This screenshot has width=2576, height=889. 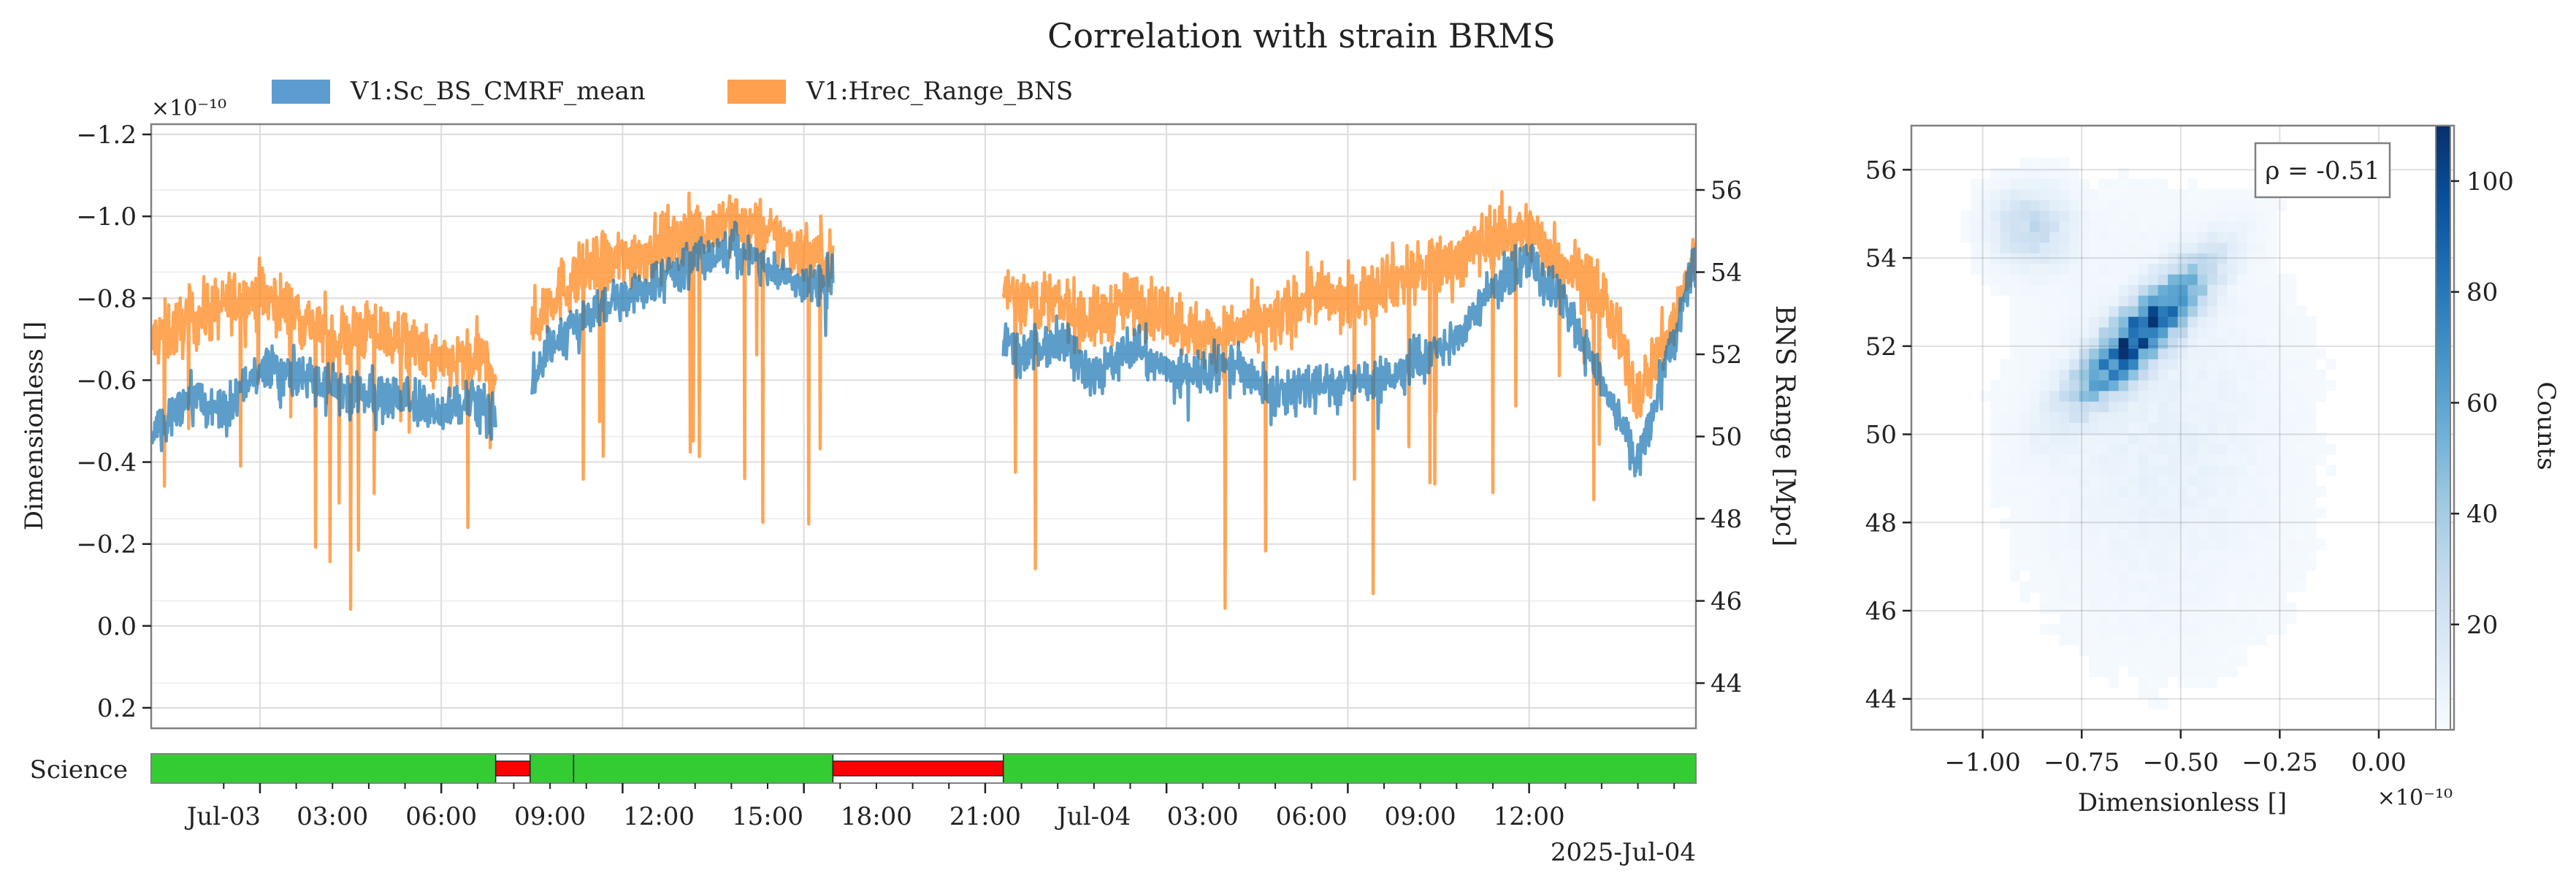 What do you see at coordinates (985, 816) in the screenshot?
I see `x-tick-label: 21:00` at bounding box center [985, 816].